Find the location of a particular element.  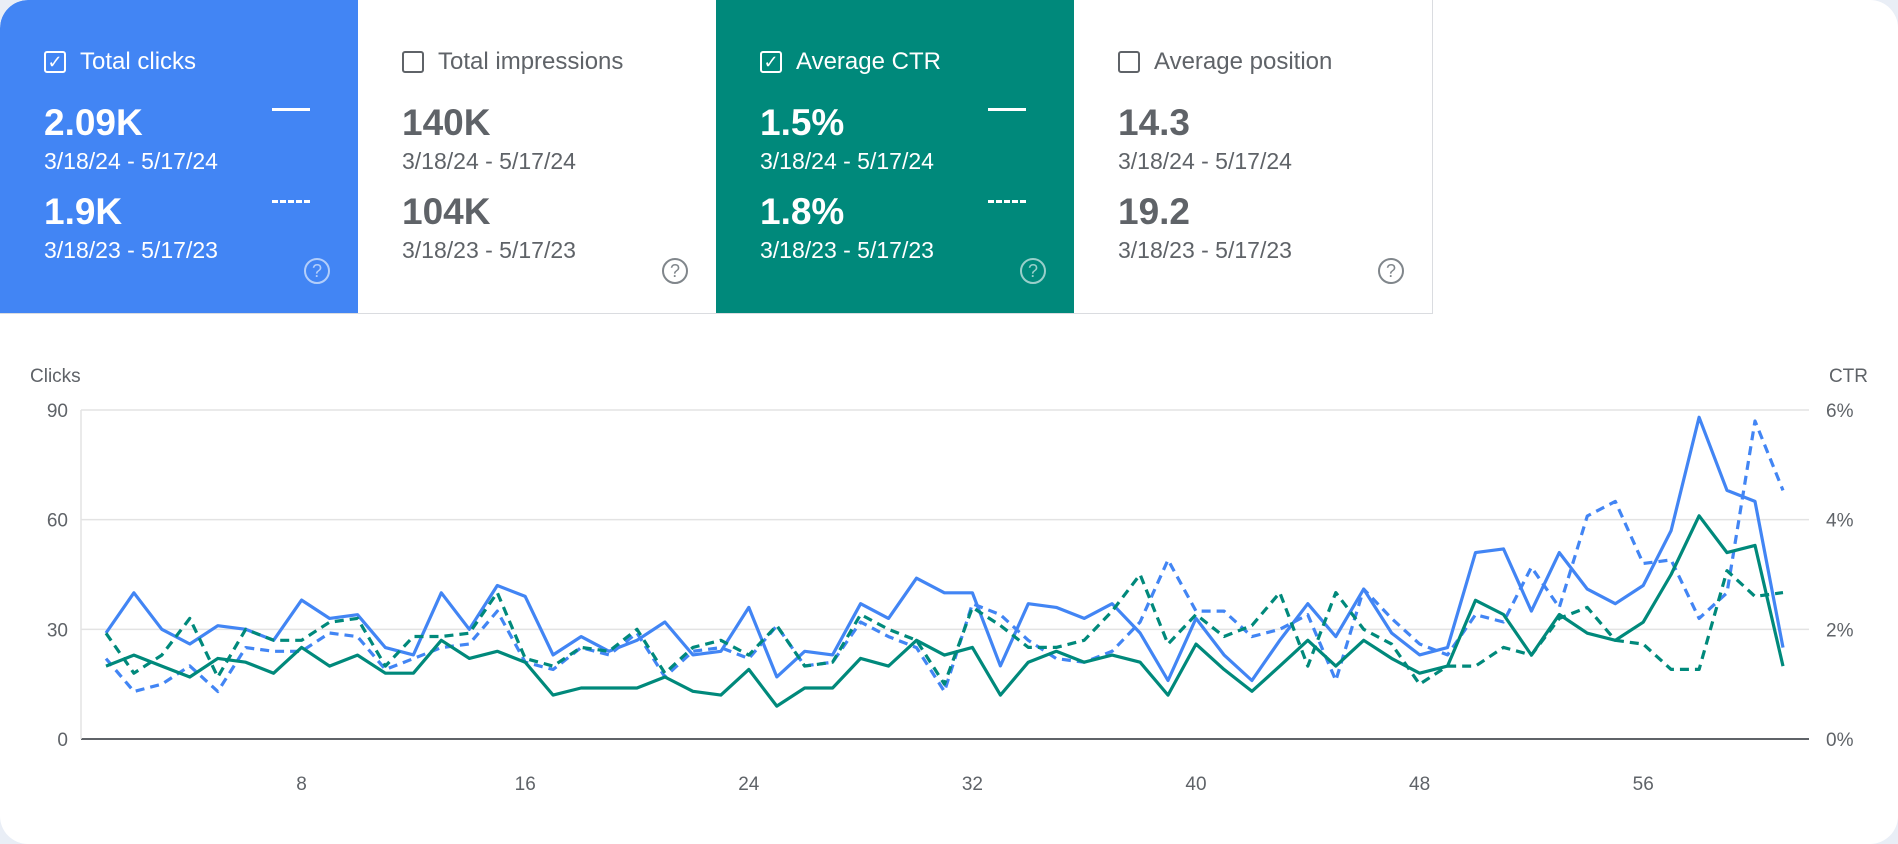

right-tick-label: 6% is located at coordinates (1840, 411).